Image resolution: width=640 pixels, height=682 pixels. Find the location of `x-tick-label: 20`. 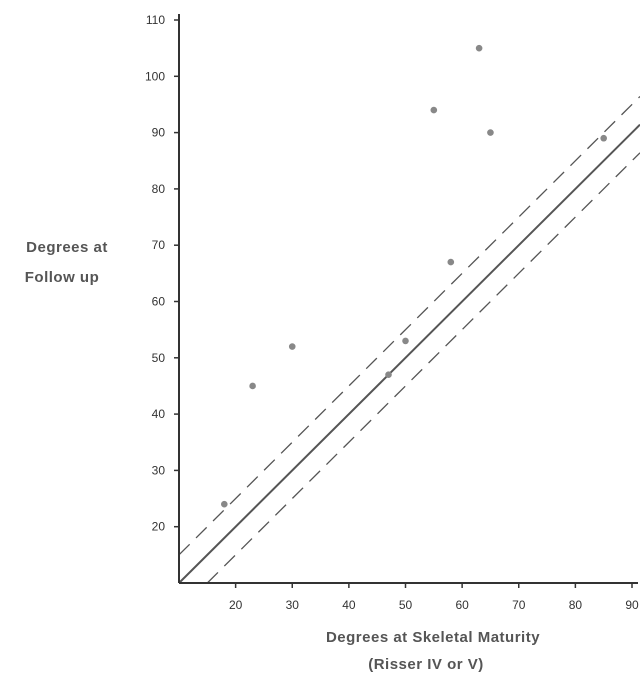

x-tick-label: 20 is located at coordinates (236, 605).